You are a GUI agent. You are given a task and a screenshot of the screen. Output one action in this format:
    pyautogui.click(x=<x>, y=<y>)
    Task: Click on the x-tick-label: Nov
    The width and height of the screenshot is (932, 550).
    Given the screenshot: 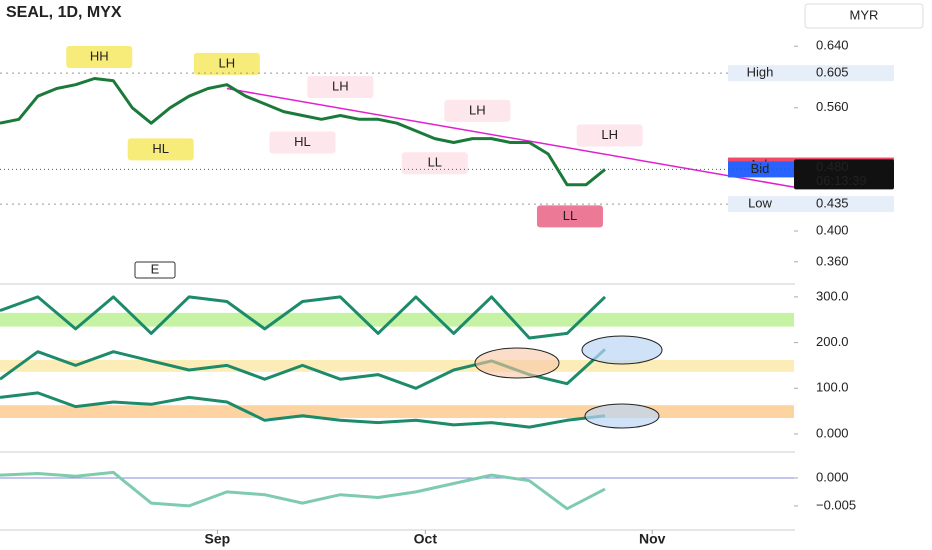 What is the action you would take?
    pyautogui.click(x=652, y=539)
    